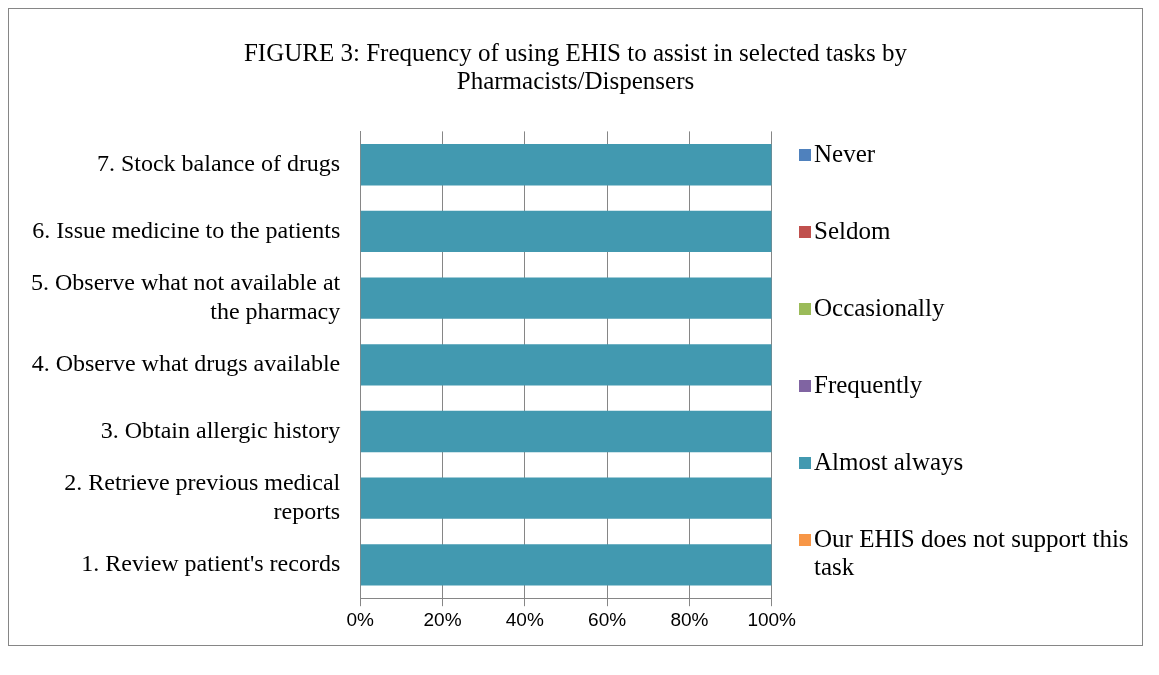 The width and height of the screenshot is (1159, 675). Describe the element at coordinates (845, 153) in the screenshot. I see `legend-label: Never` at that location.